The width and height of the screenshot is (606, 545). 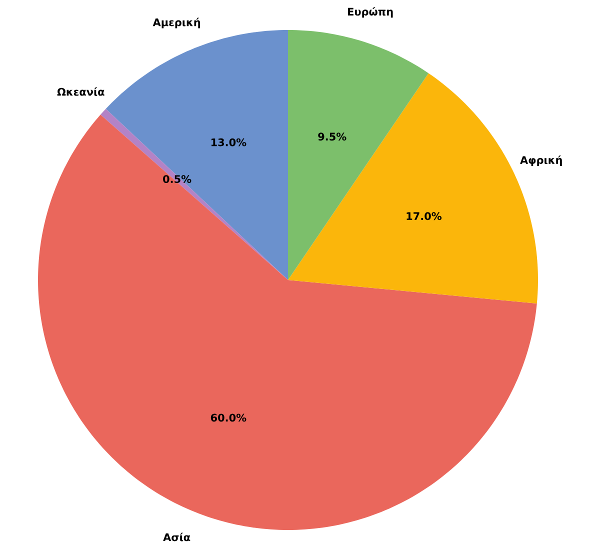 I want to click on data-label: 60.0%, so click(x=228, y=418).